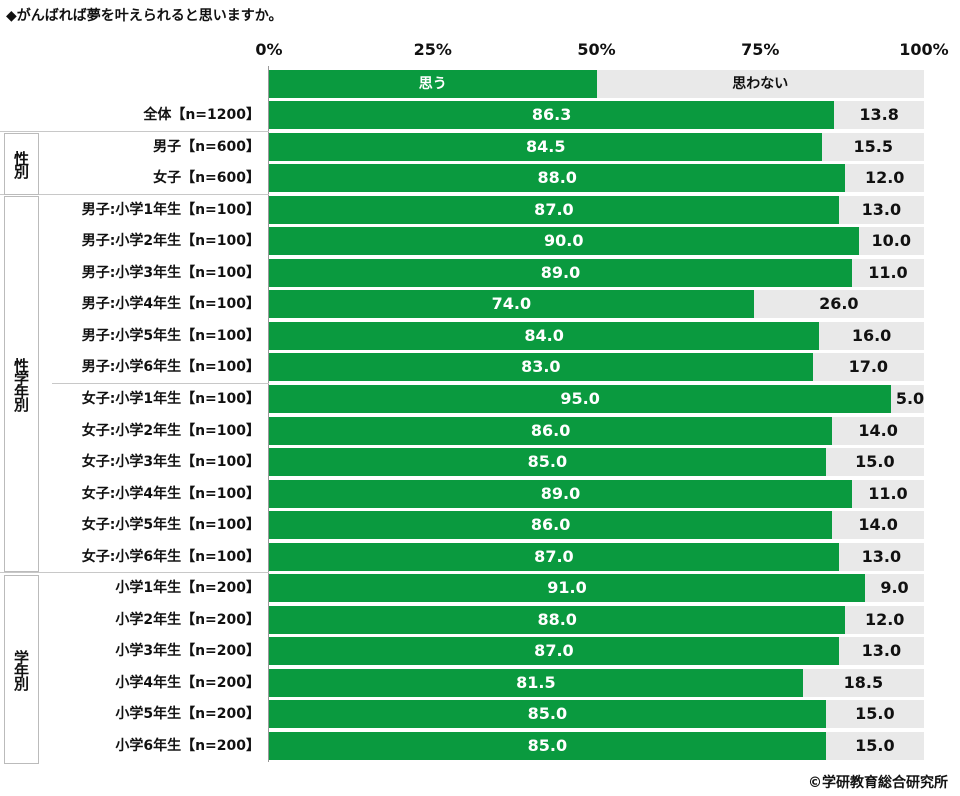 The height and width of the screenshot is (796, 960). I want to click on bar-agree: 86.3, so click(552, 115).